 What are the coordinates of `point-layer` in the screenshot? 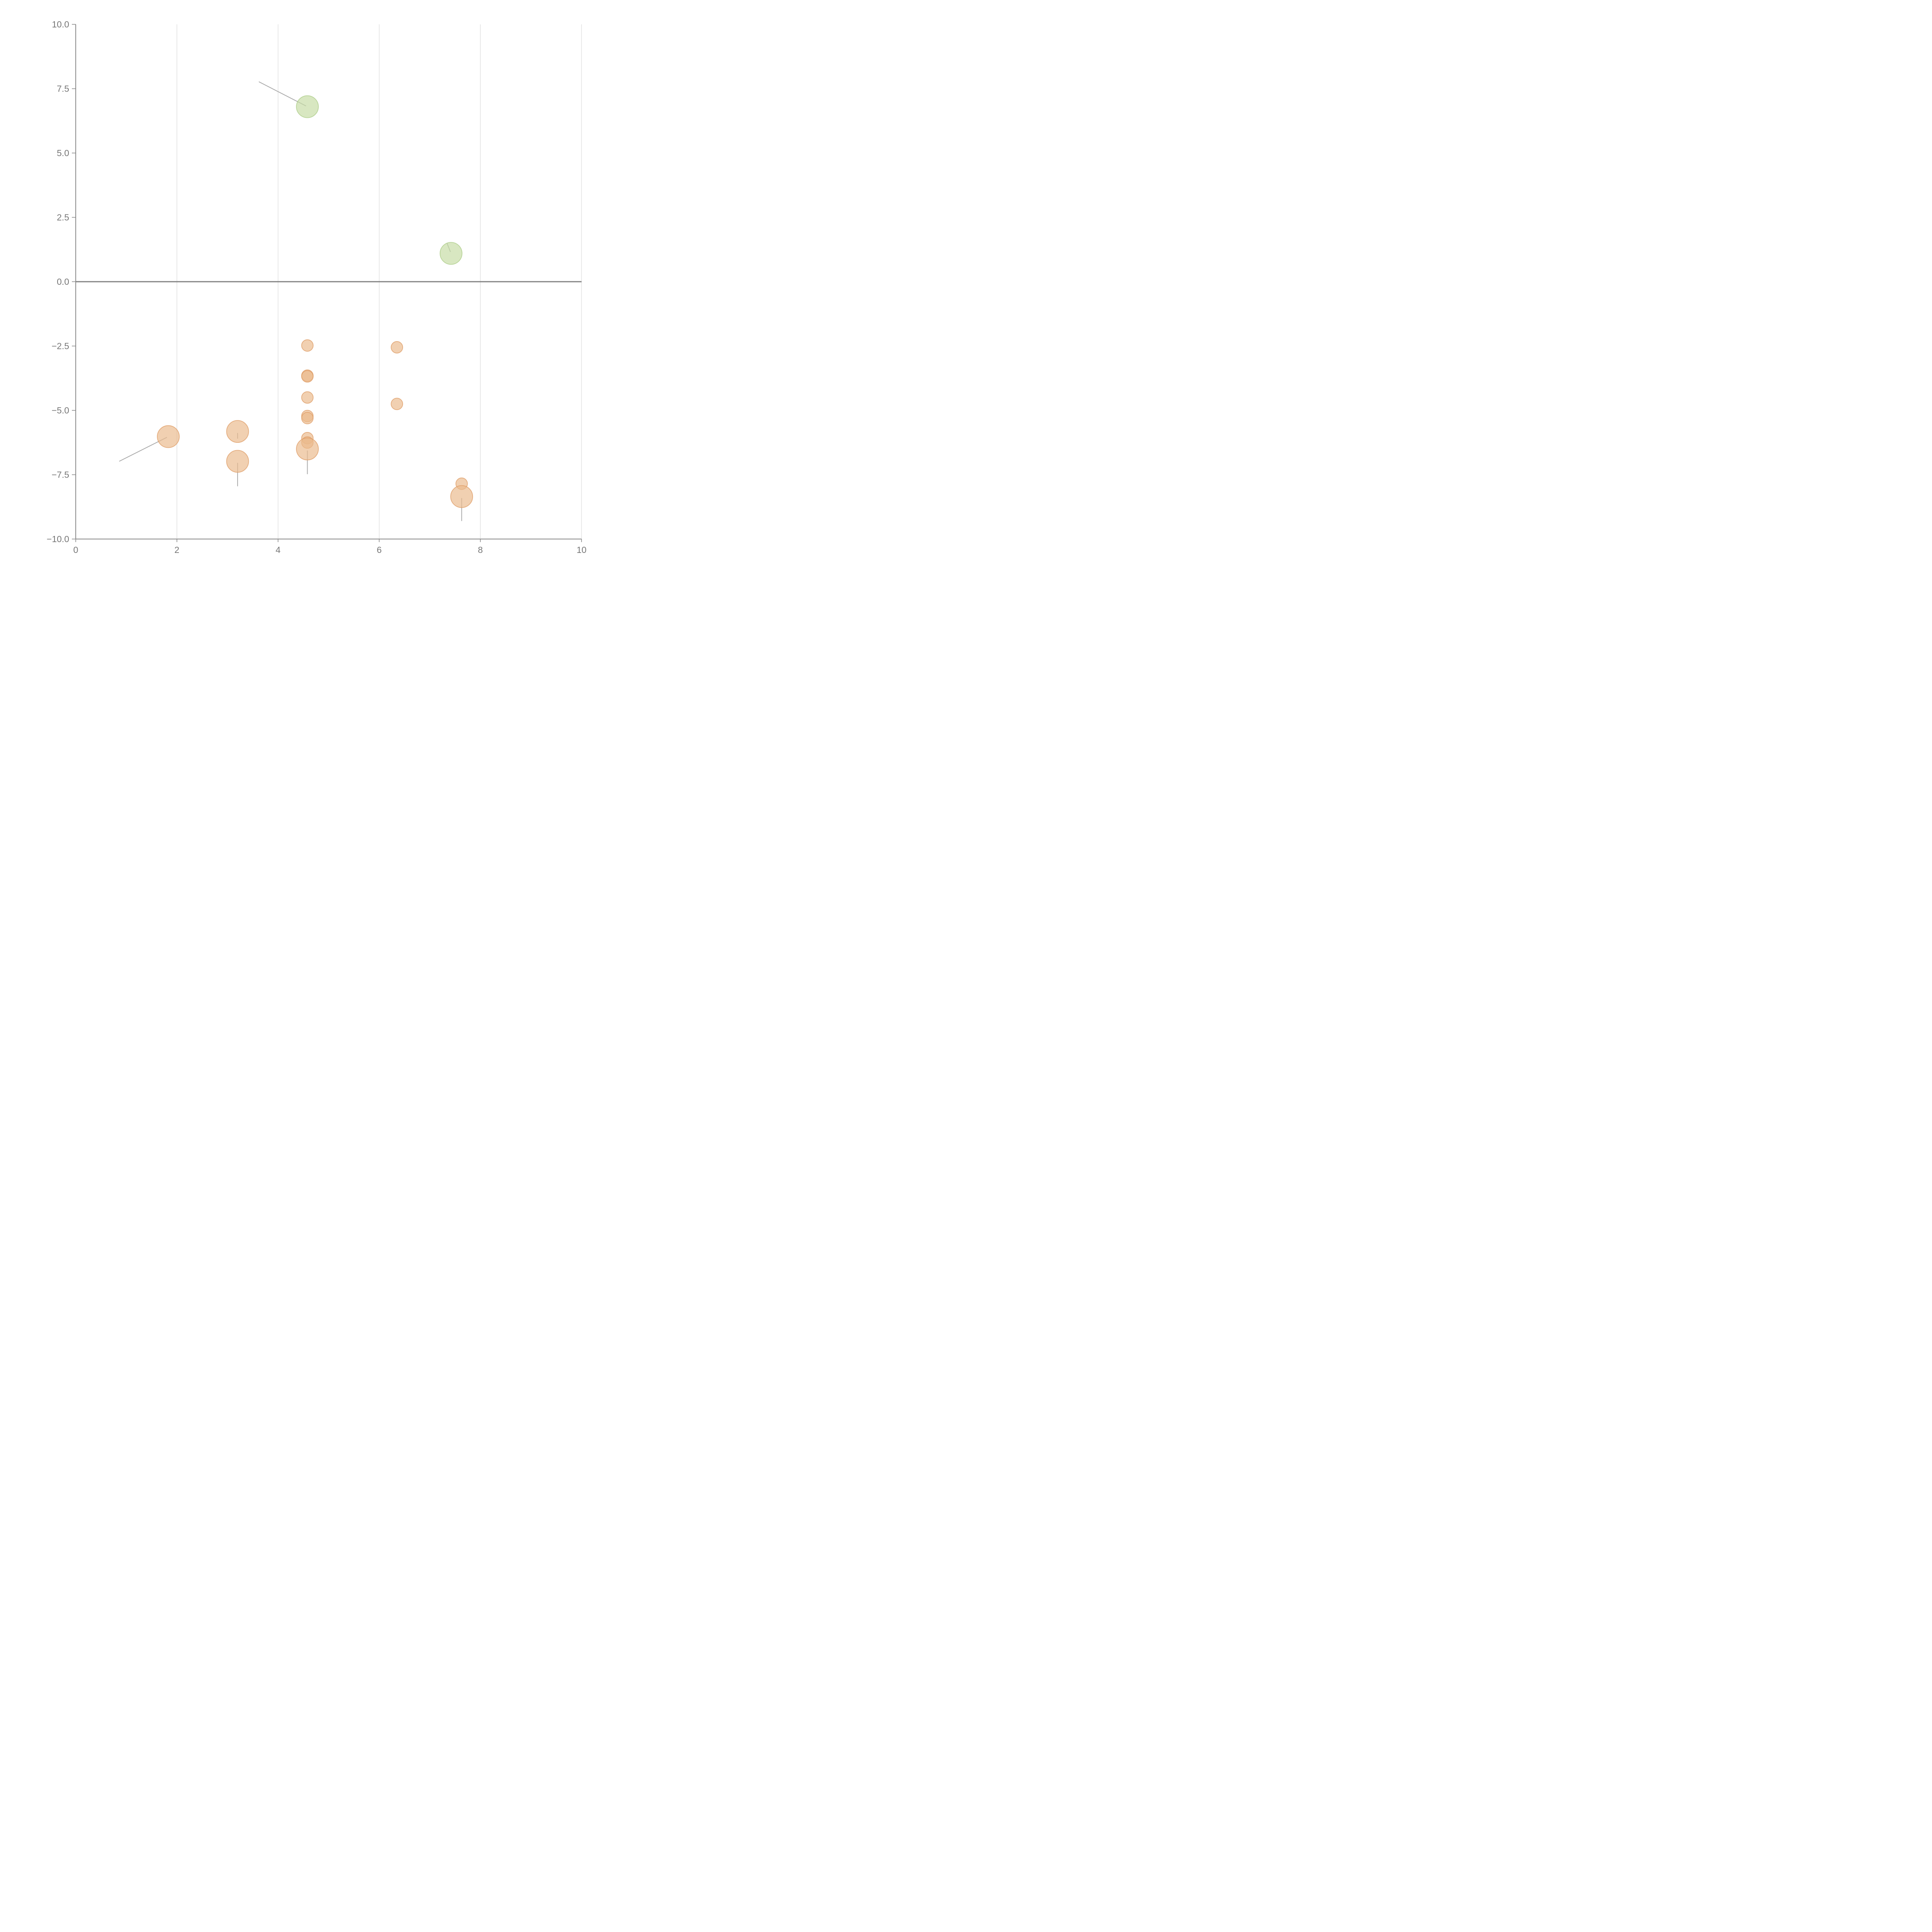 It's located at (315, 301).